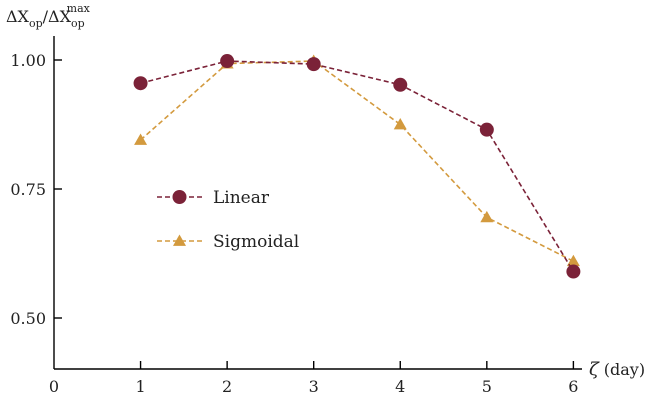  What do you see at coordinates (48, 16) in the screenshot?
I see `y-axis-label: ΔXop/ΔXopmax` at bounding box center [48, 16].